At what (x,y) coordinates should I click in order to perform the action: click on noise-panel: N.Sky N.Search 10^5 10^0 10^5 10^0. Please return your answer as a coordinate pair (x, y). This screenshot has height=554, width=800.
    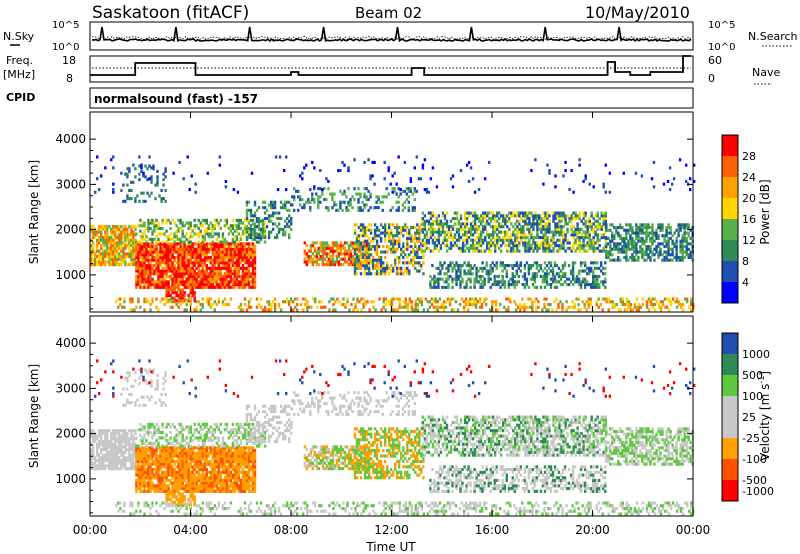
    Looking at the image, I should click on (400, 36).